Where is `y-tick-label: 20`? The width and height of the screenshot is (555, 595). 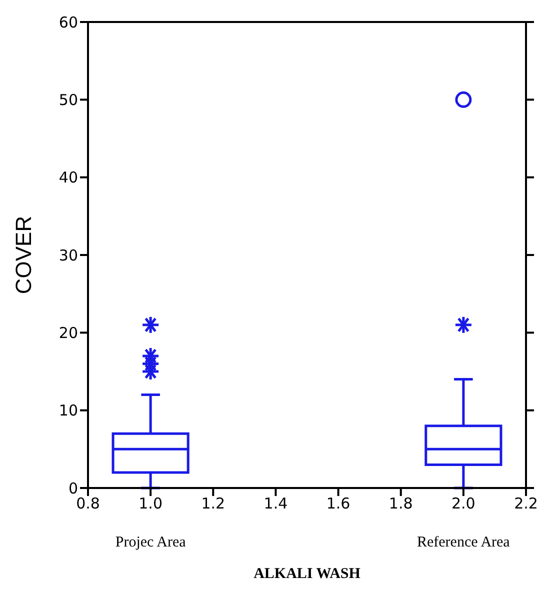
y-tick-label: 20 is located at coordinates (68, 333).